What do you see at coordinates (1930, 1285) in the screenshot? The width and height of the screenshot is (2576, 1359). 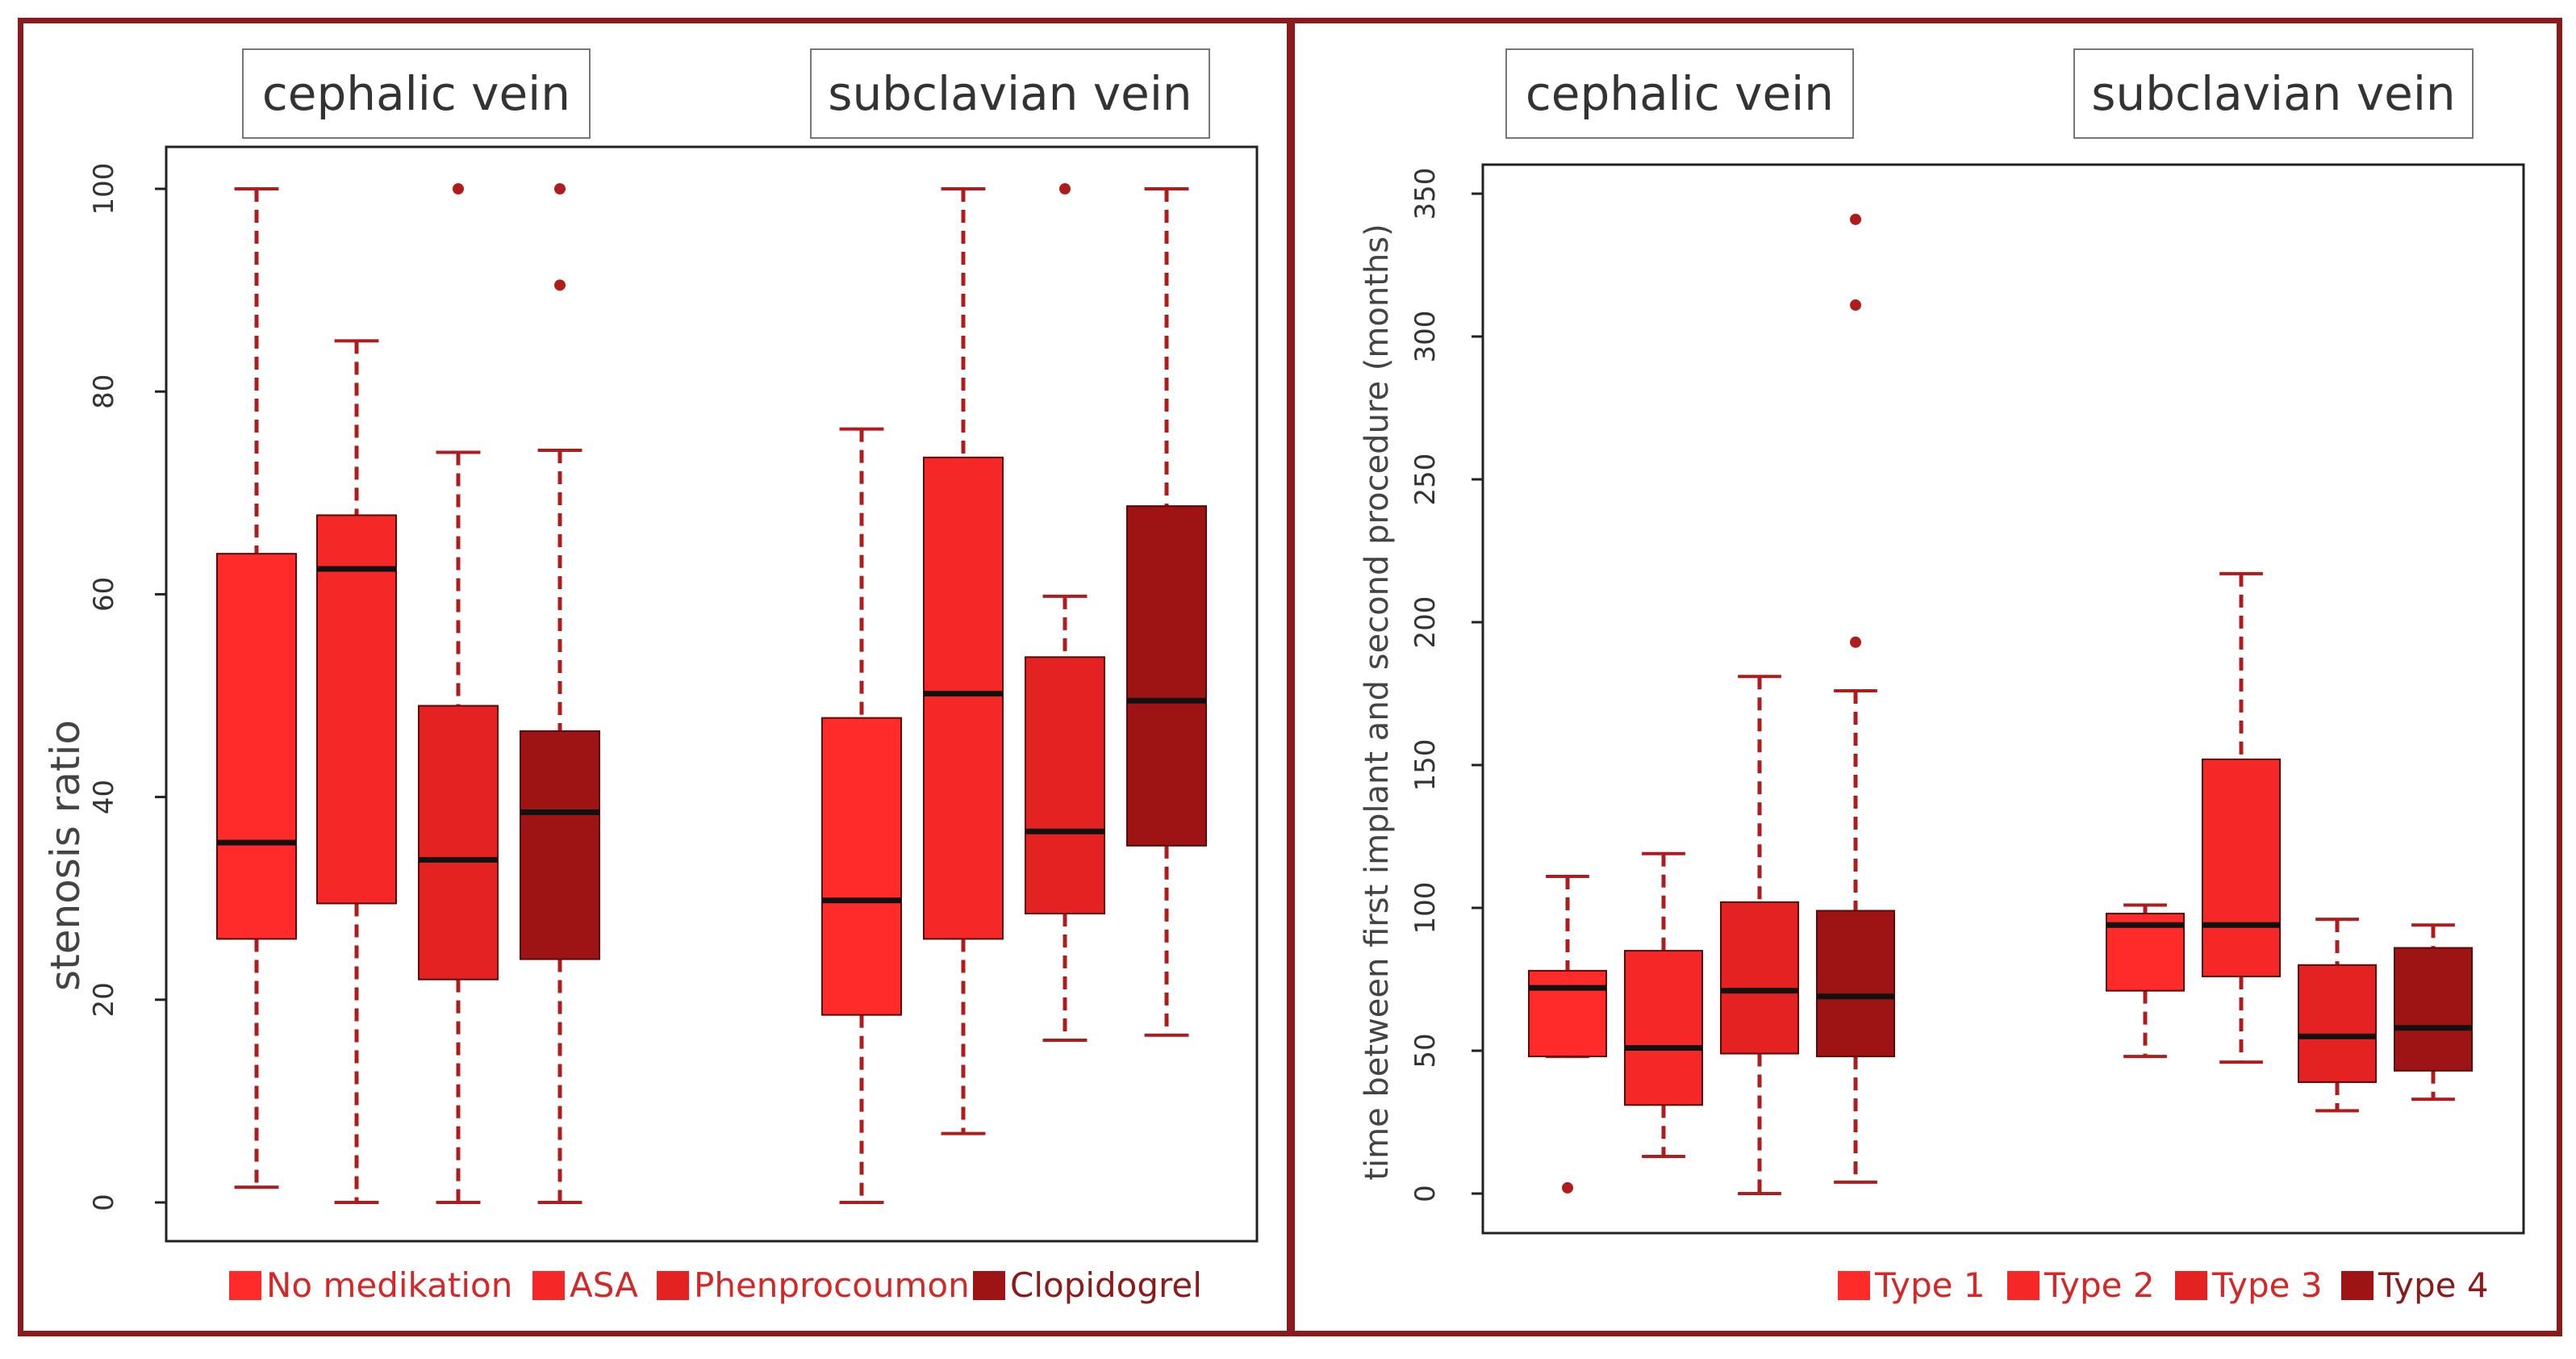 I see `legend-label-type-1: Type 1` at bounding box center [1930, 1285].